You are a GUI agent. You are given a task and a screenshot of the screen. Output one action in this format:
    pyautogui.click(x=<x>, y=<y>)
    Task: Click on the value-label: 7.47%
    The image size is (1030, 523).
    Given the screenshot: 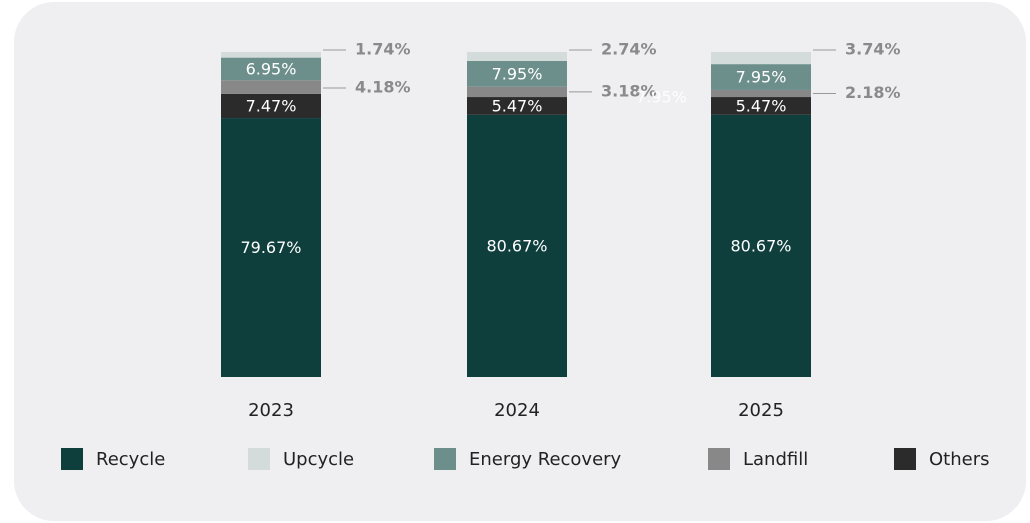 What is the action you would take?
    pyautogui.click(x=271, y=105)
    